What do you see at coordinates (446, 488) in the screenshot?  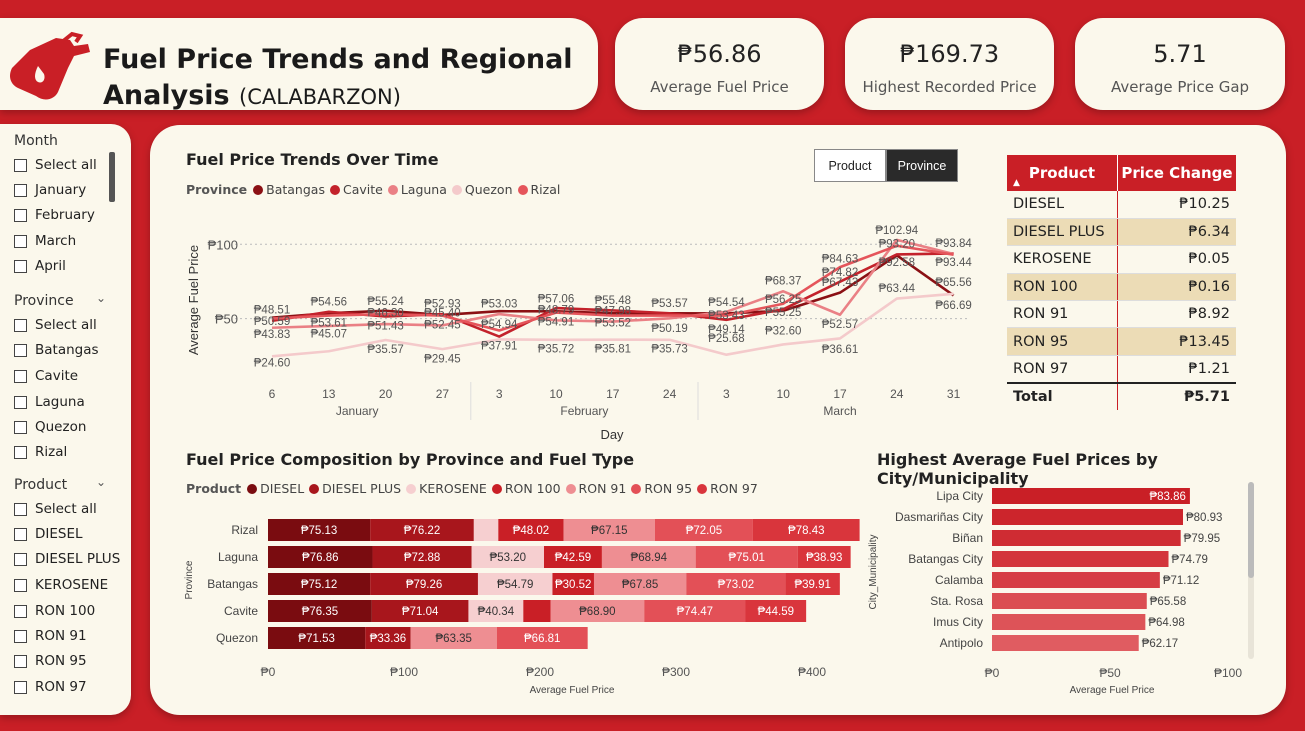 I see `legend-item-kerosene: KEROSENE` at bounding box center [446, 488].